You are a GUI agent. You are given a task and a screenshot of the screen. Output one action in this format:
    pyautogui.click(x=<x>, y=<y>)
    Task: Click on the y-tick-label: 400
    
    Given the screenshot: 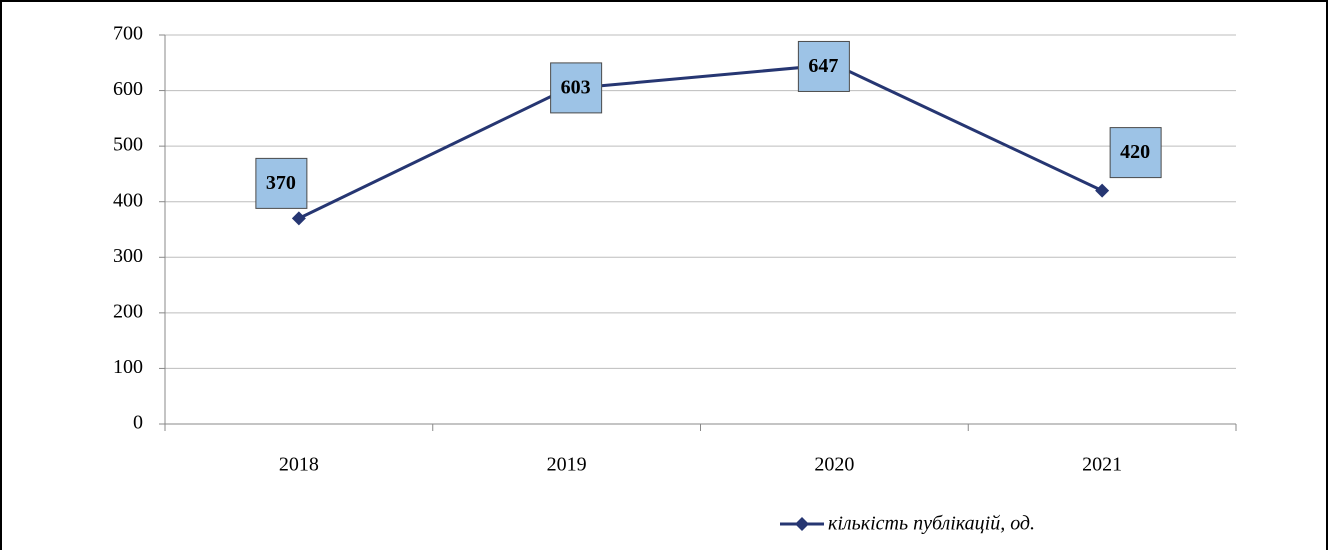 What is the action you would take?
    pyautogui.click(x=128, y=200)
    